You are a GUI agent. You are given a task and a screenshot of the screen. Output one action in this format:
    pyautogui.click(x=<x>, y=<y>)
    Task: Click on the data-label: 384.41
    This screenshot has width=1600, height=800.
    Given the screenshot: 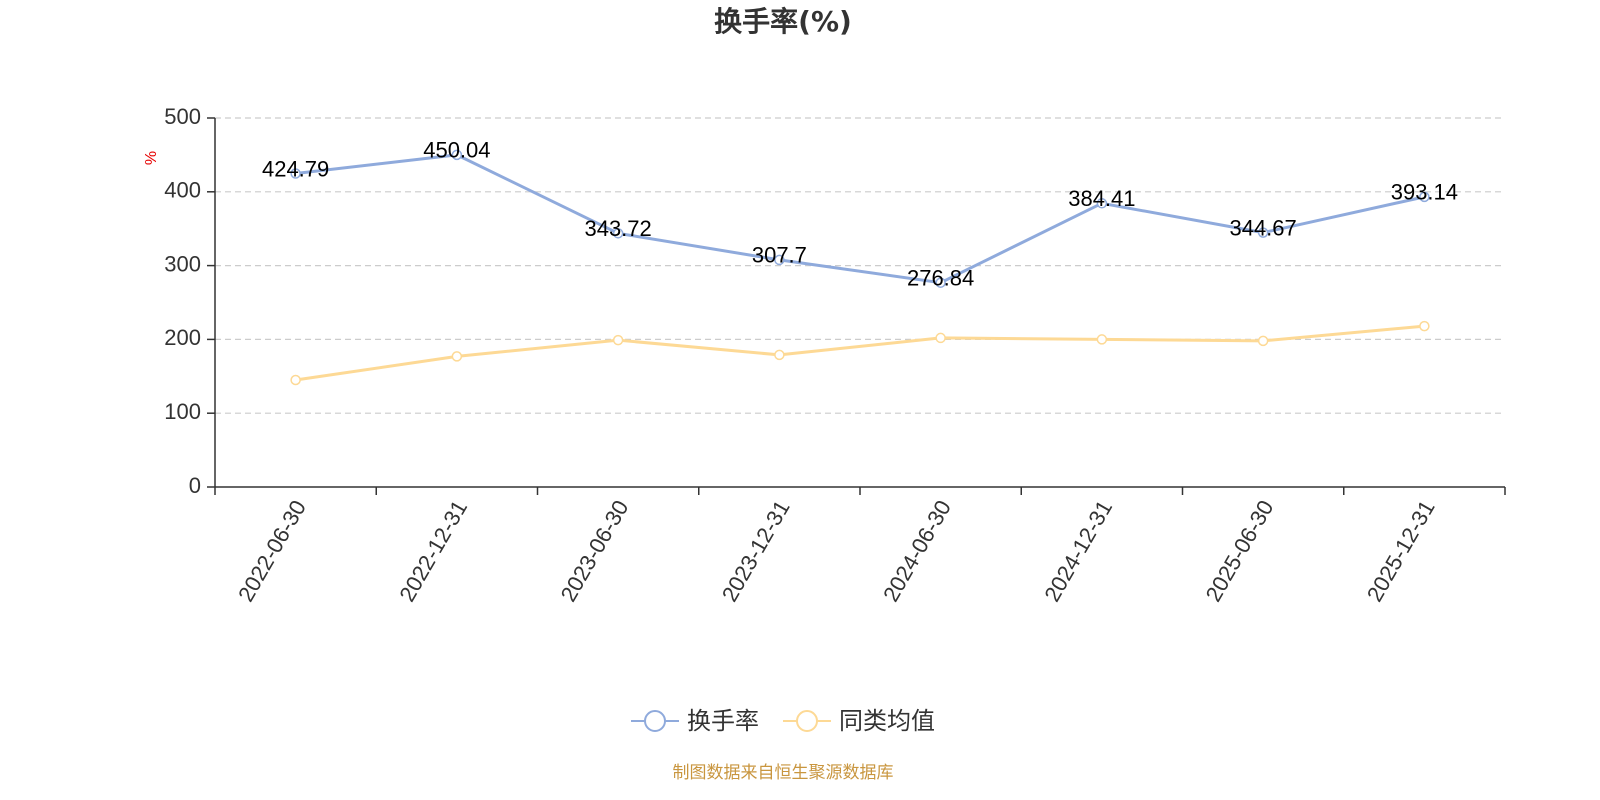 What is the action you would take?
    pyautogui.click(x=1101, y=198)
    